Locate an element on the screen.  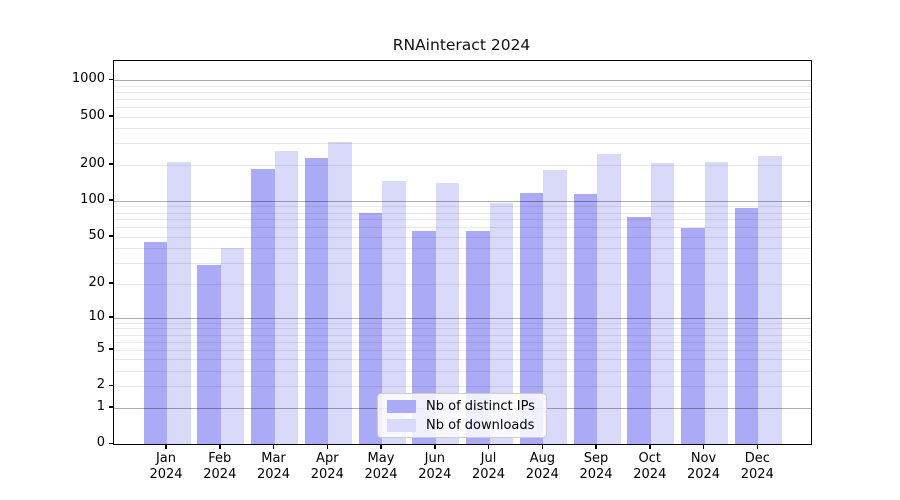
bar-downloads-jan is located at coordinates (179, 303).